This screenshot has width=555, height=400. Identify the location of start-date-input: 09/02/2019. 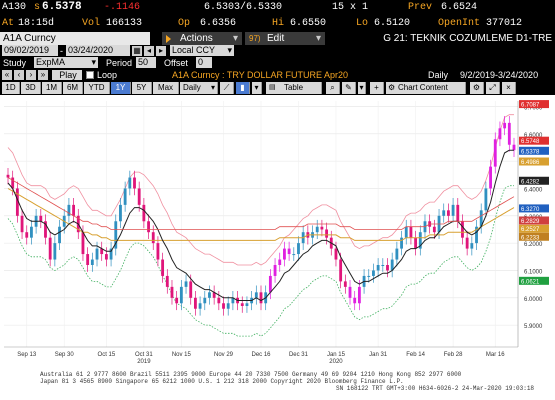
(30, 50).